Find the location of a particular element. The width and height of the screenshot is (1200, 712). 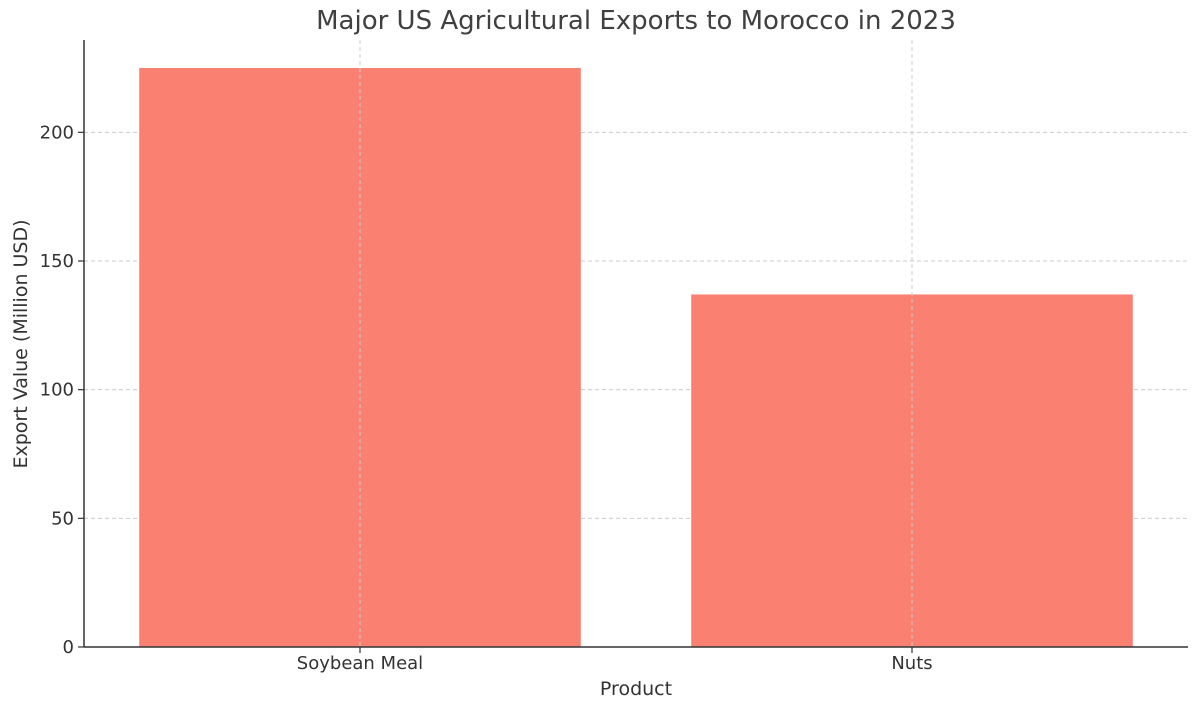

y-axis-ticks: 0 50 100 150 200 is located at coordinates (62, 390).